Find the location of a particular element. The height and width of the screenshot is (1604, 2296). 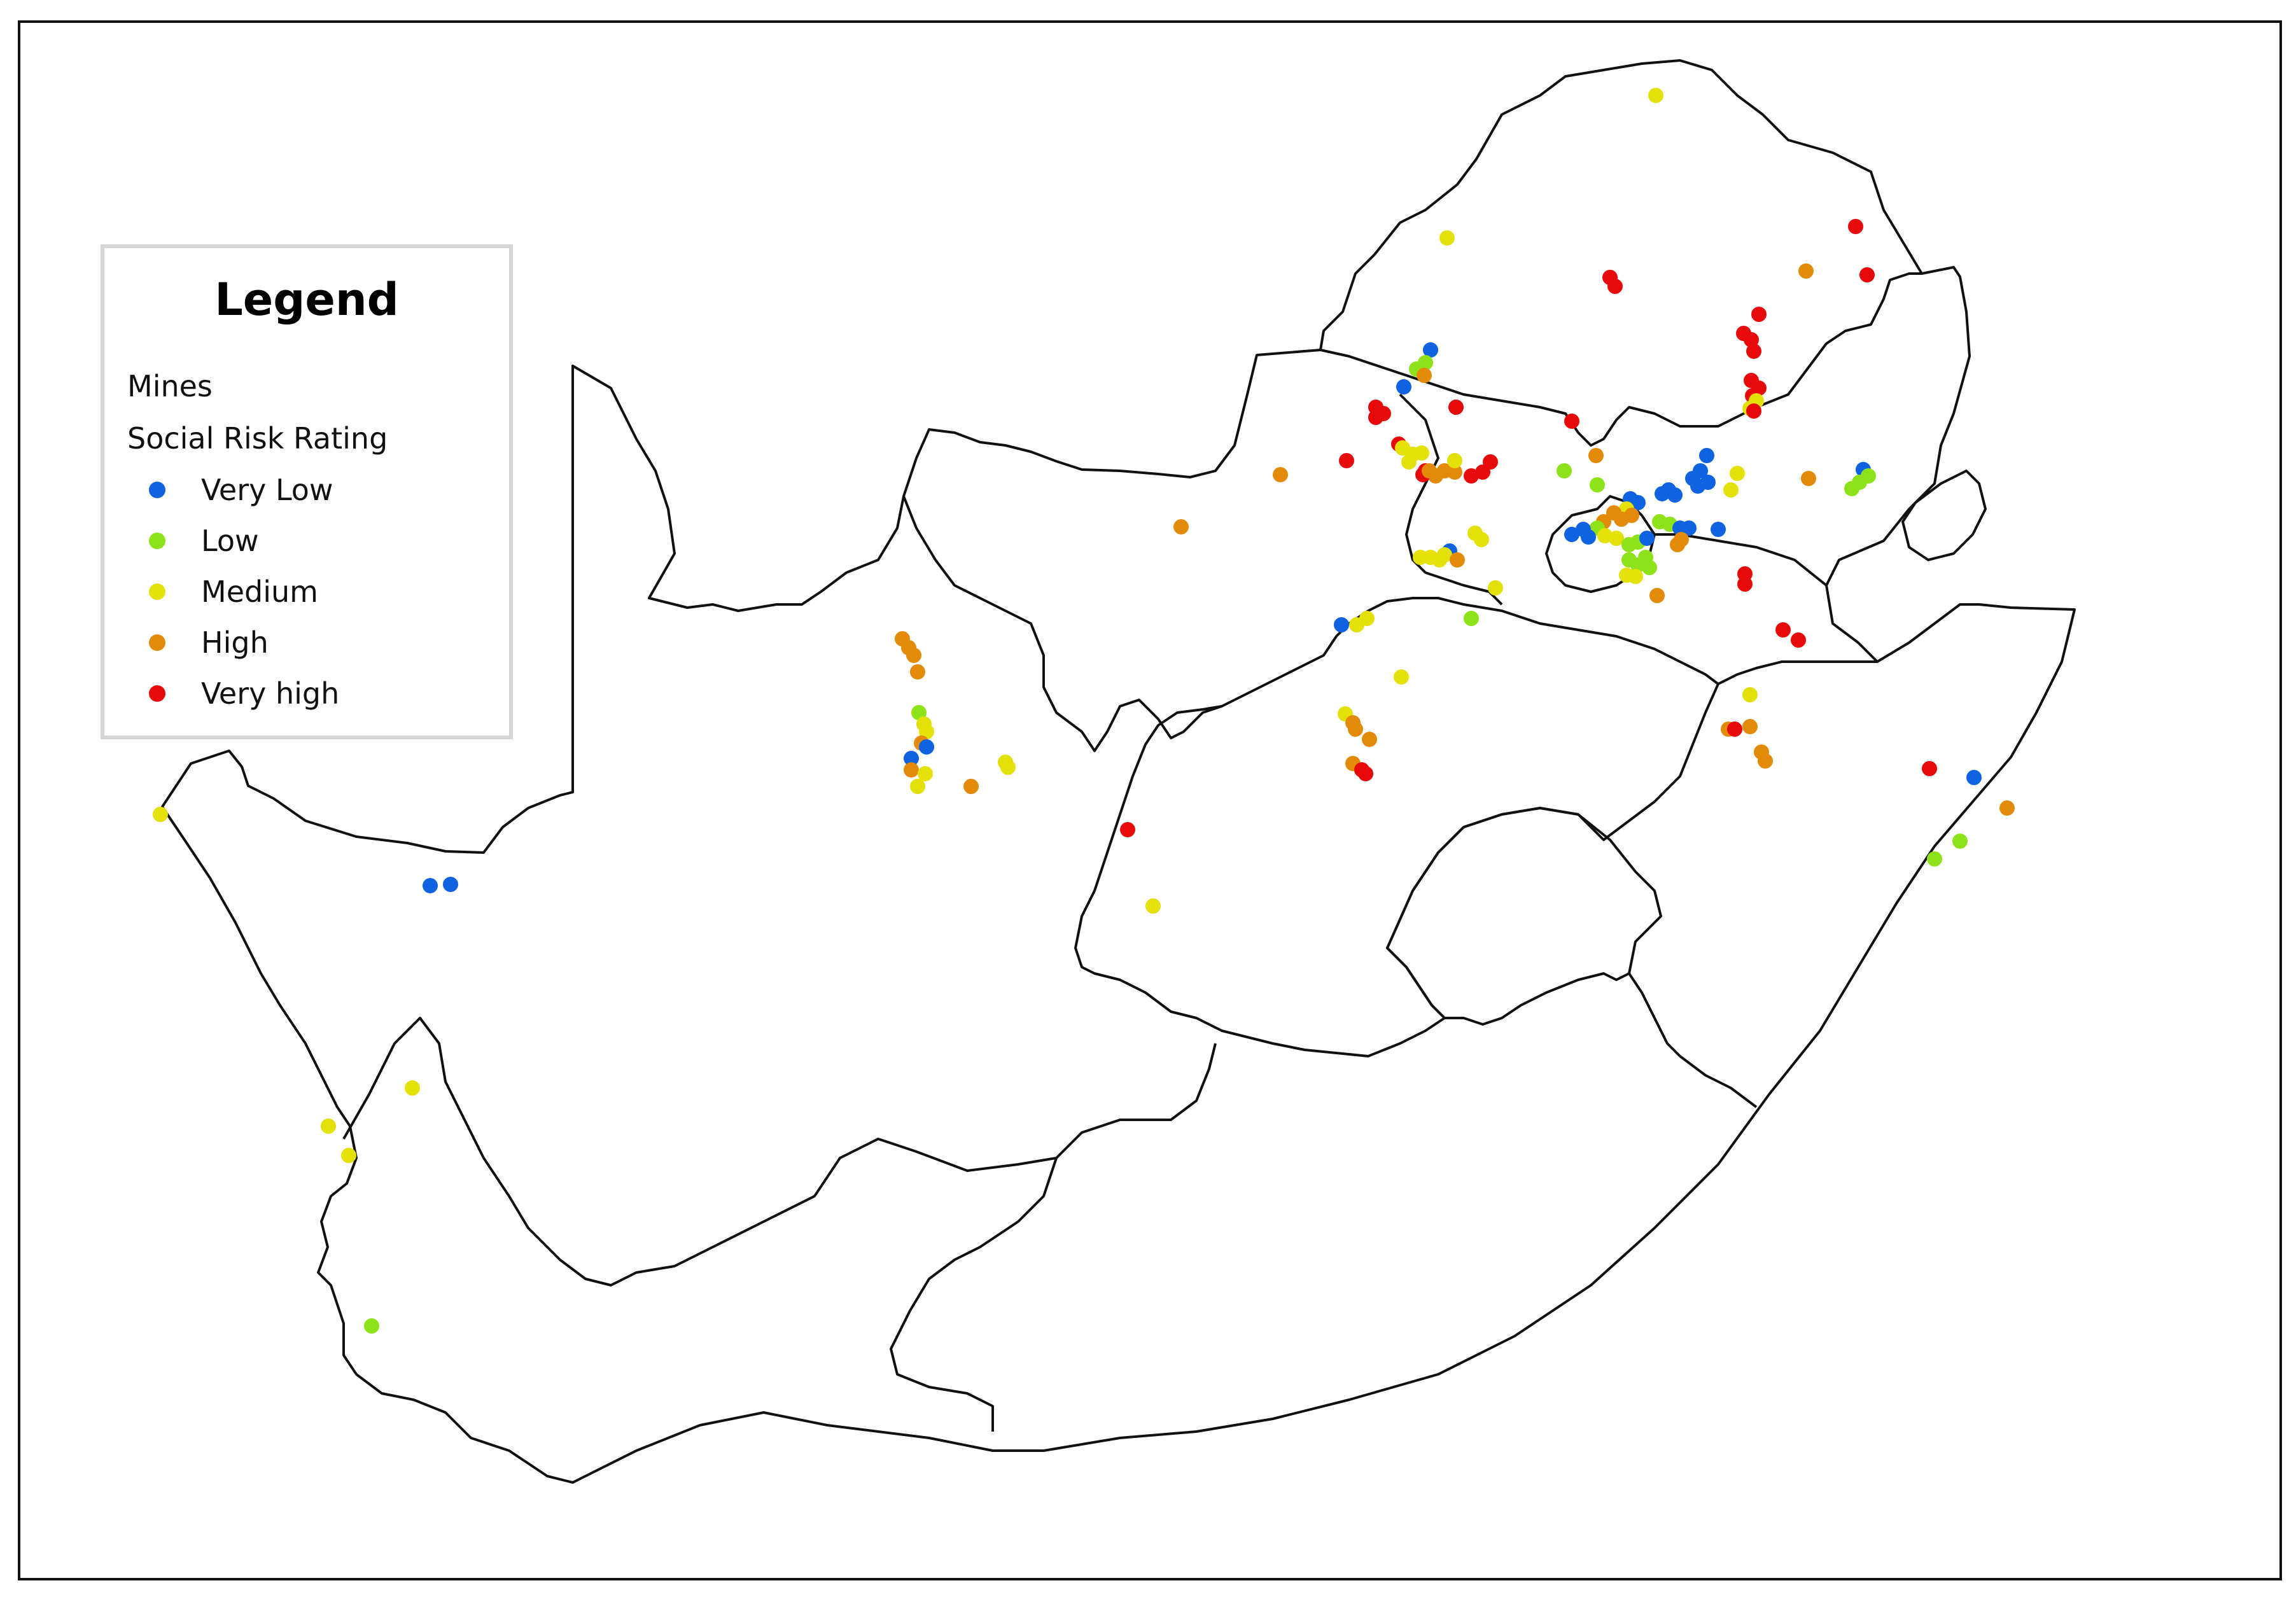

eswatini-outline is located at coordinates (1944, 515).